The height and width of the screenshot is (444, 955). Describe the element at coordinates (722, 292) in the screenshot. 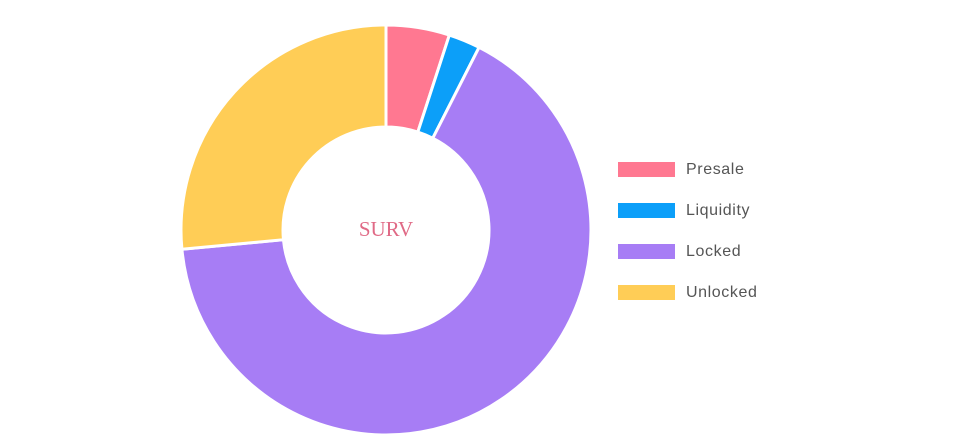

I see `legend-label: Unlocked` at that location.